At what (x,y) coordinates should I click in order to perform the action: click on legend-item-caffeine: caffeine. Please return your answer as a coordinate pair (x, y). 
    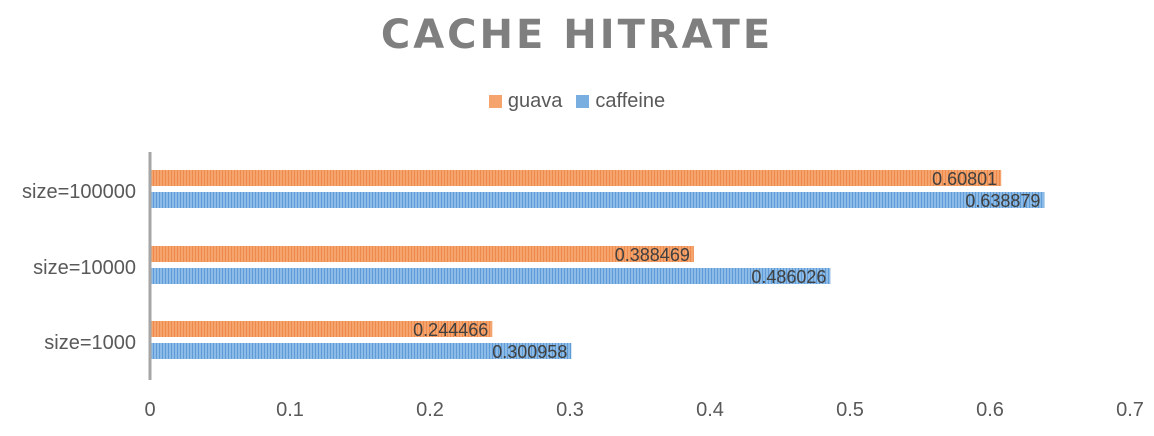
    Looking at the image, I should click on (620, 101).